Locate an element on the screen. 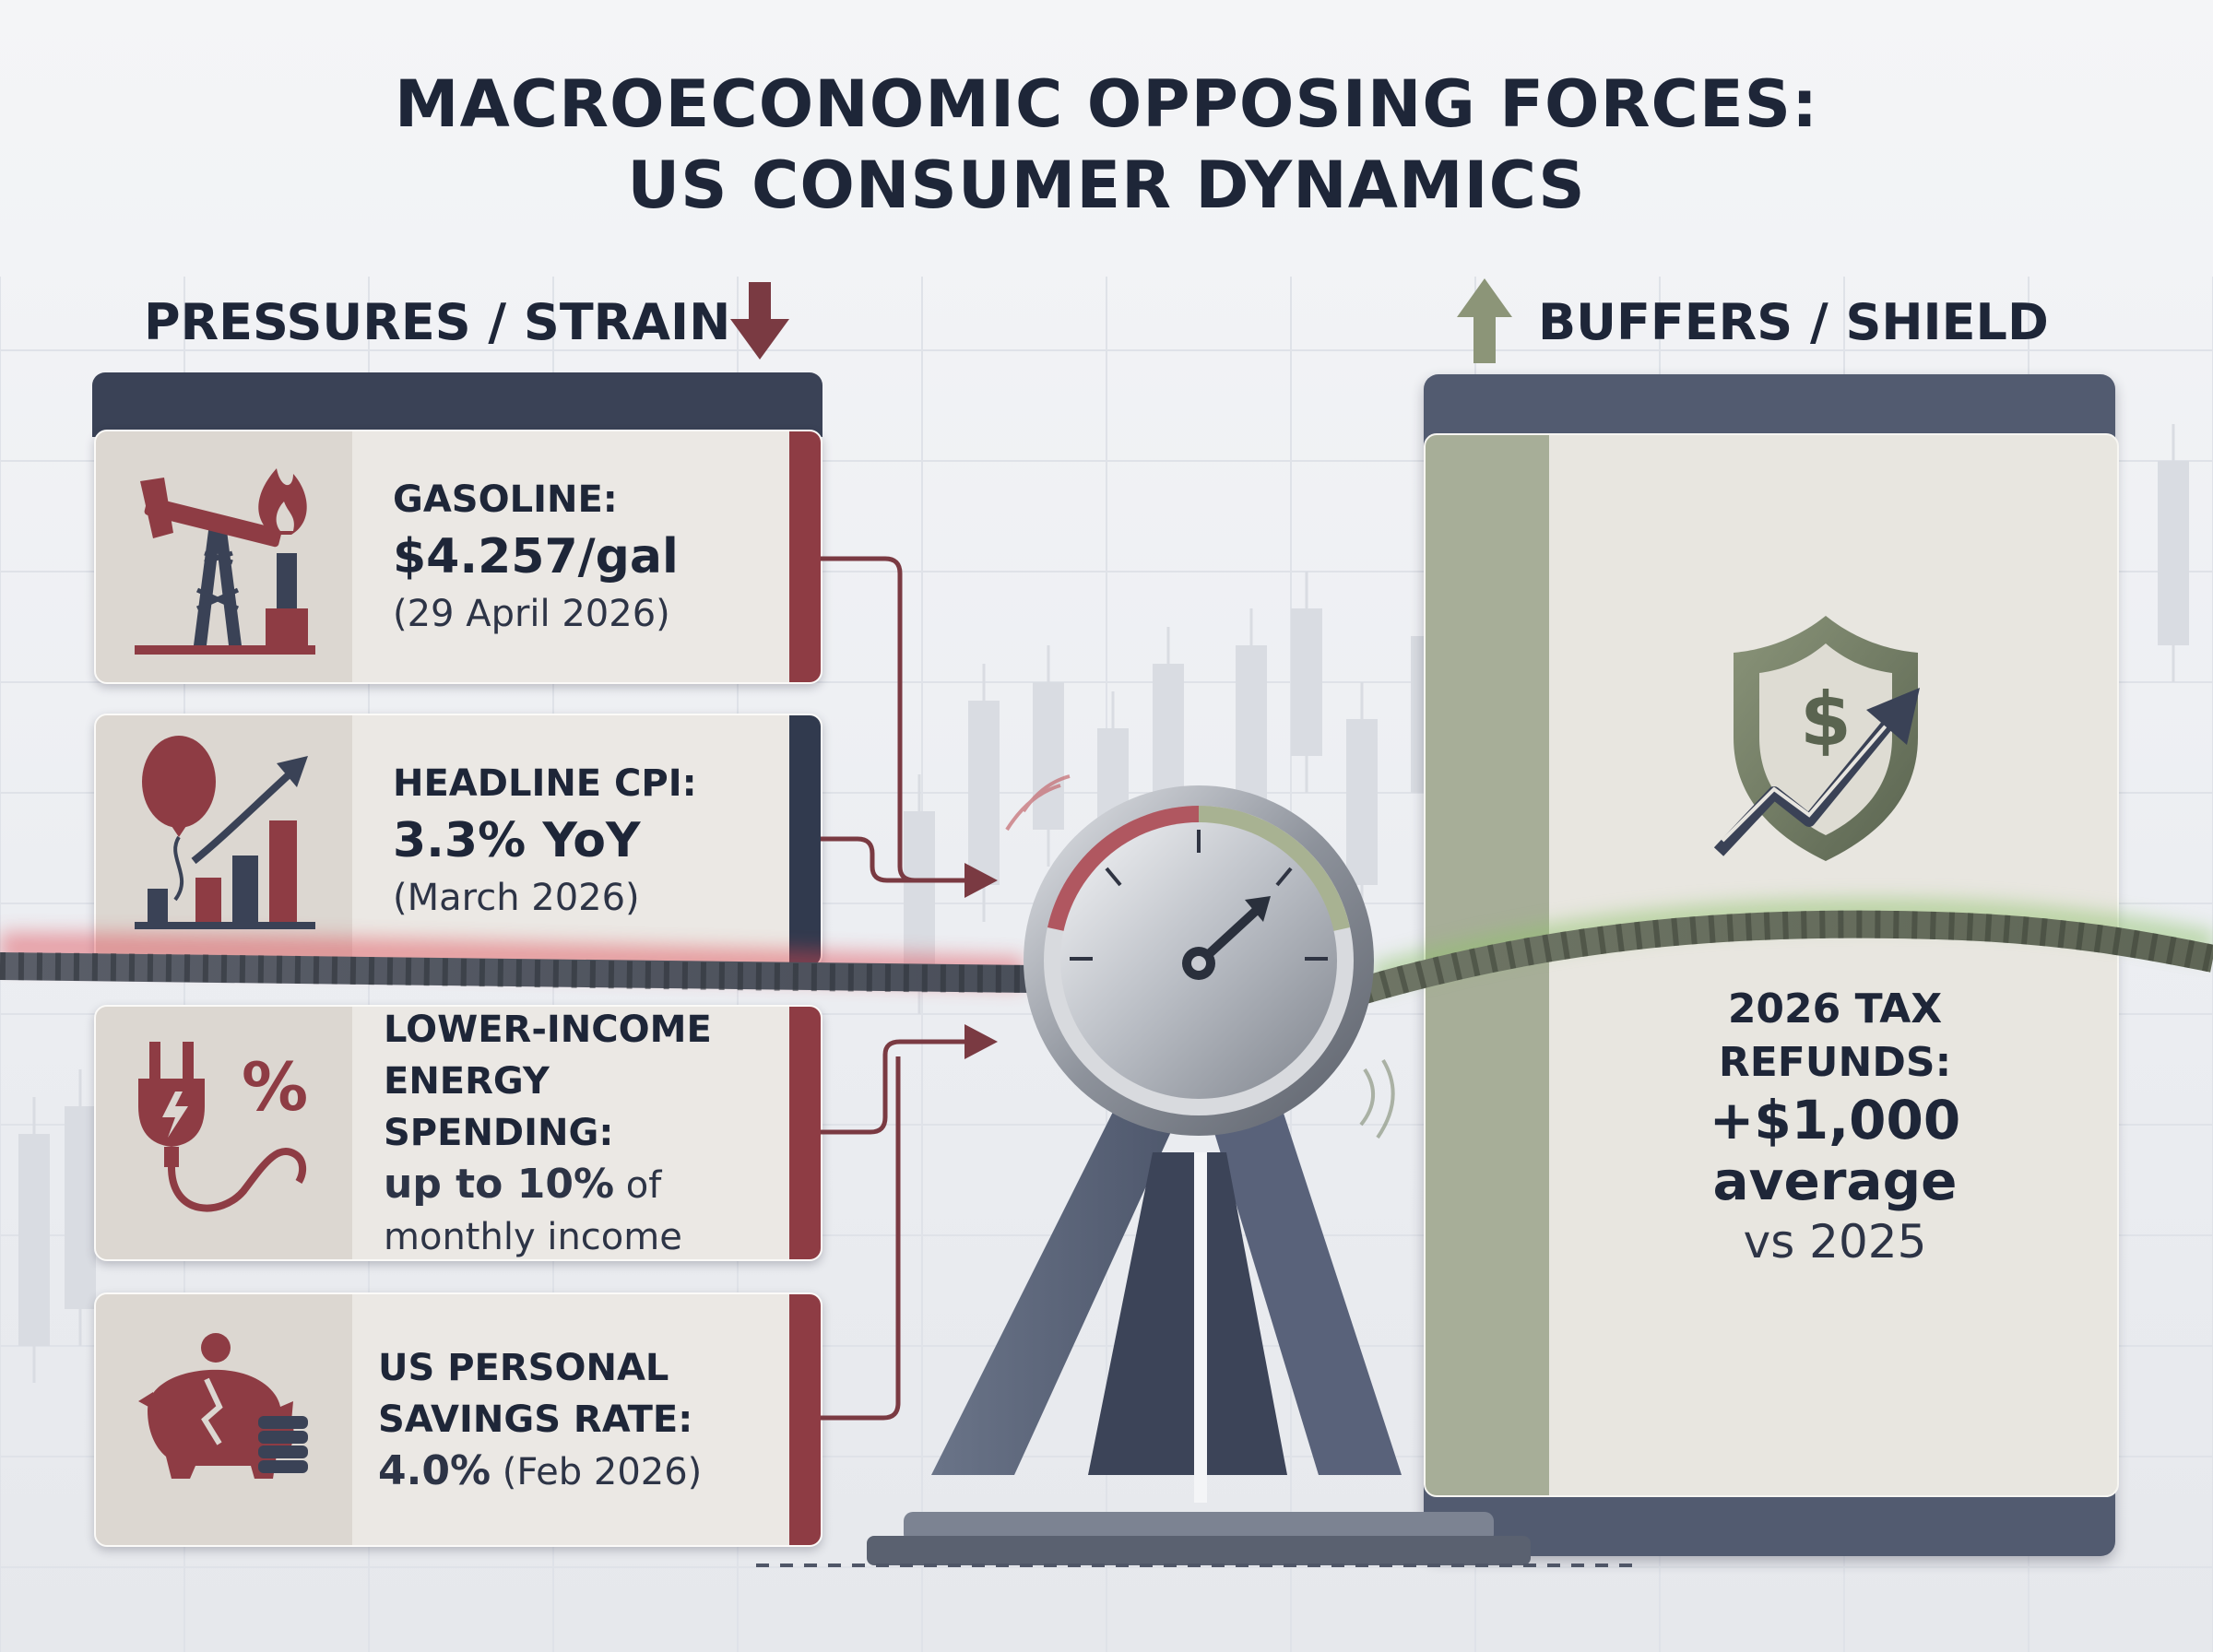  down-arrow-icon is located at coordinates (759, 321).